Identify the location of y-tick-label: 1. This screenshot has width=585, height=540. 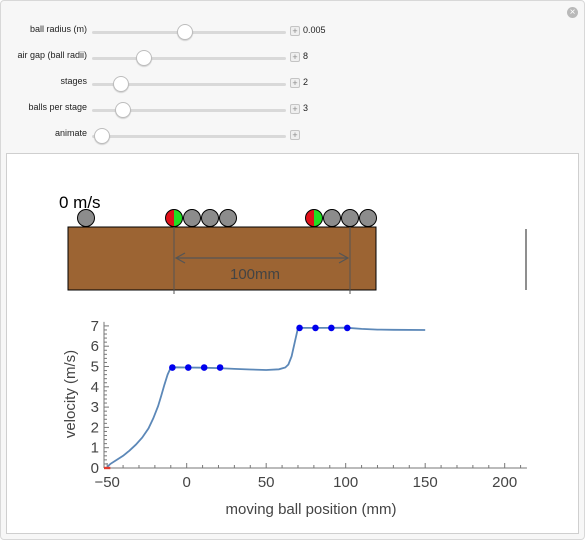
(95, 448).